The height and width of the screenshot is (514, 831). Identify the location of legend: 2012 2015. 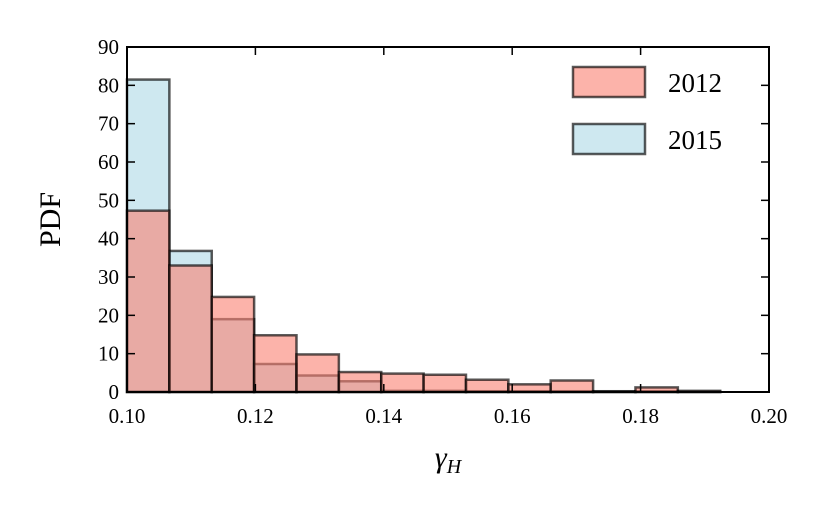
(646, 110).